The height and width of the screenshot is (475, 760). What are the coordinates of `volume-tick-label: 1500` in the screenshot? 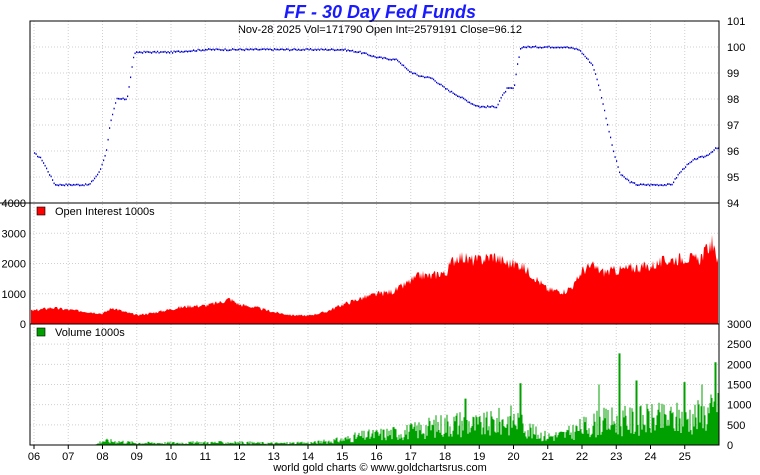 It's located at (739, 386).